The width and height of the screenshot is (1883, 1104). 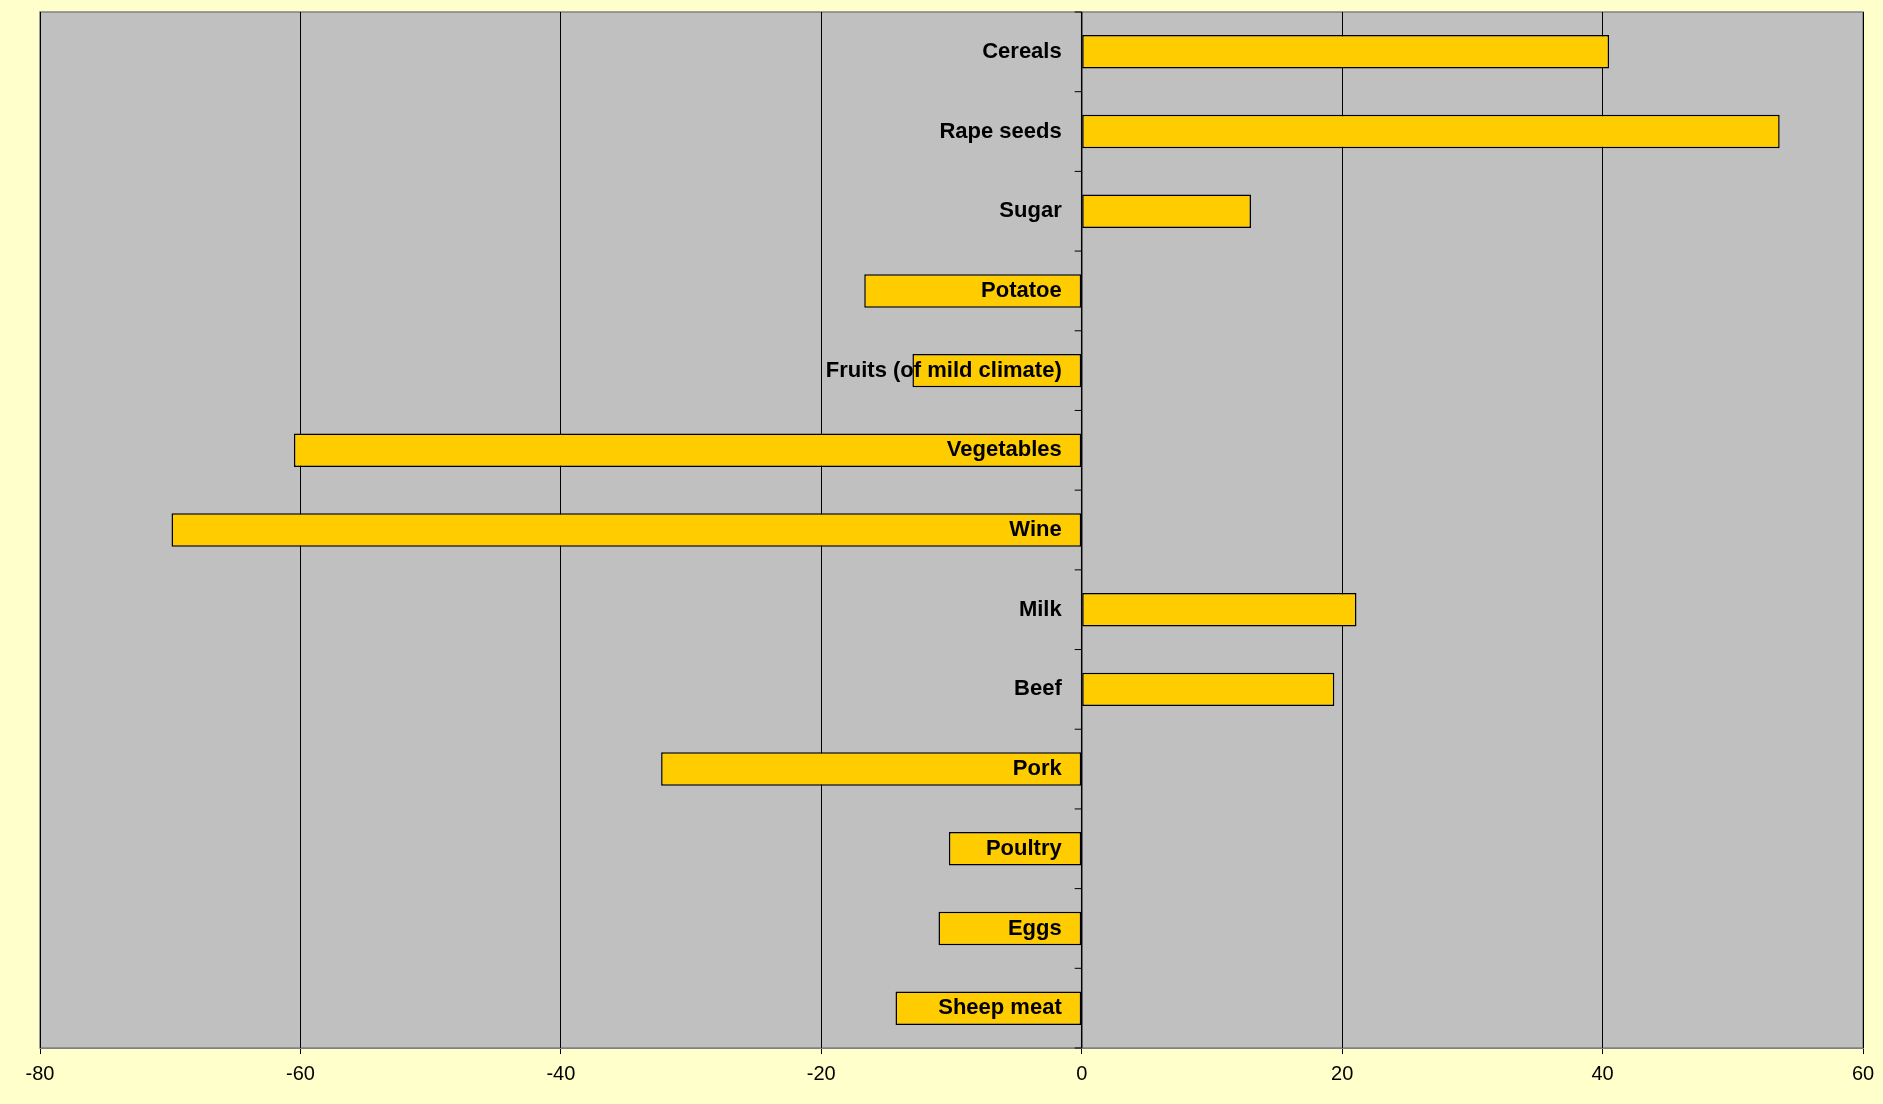 What do you see at coordinates (300, 1072) in the screenshot?
I see `x-tick-label: -60` at bounding box center [300, 1072].